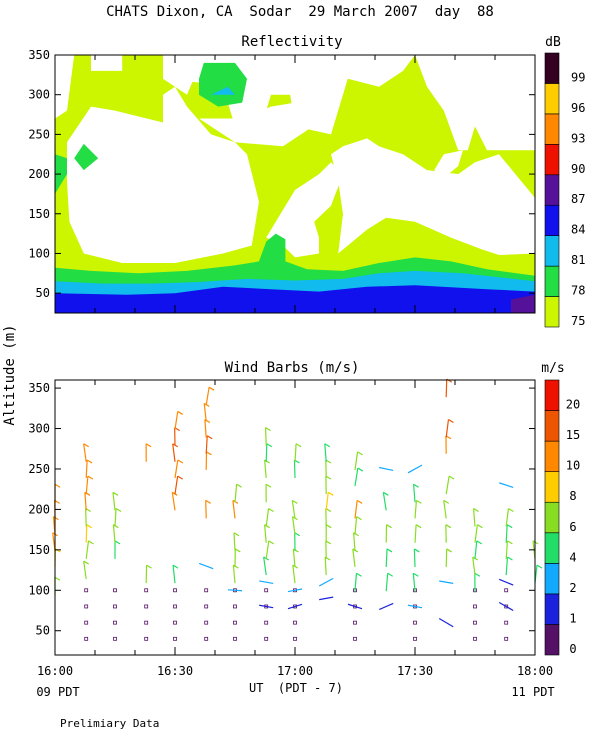  I want to click on colorbar-label: 78, so click(578, 291).